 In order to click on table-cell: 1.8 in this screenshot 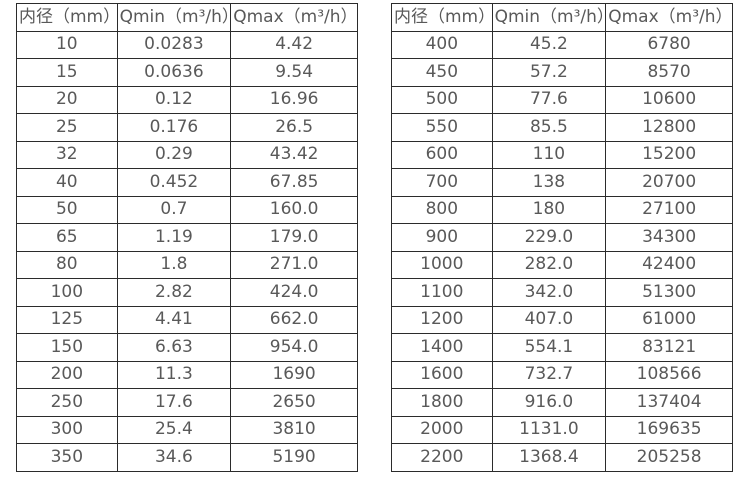, I will do `click(174, 264)`.